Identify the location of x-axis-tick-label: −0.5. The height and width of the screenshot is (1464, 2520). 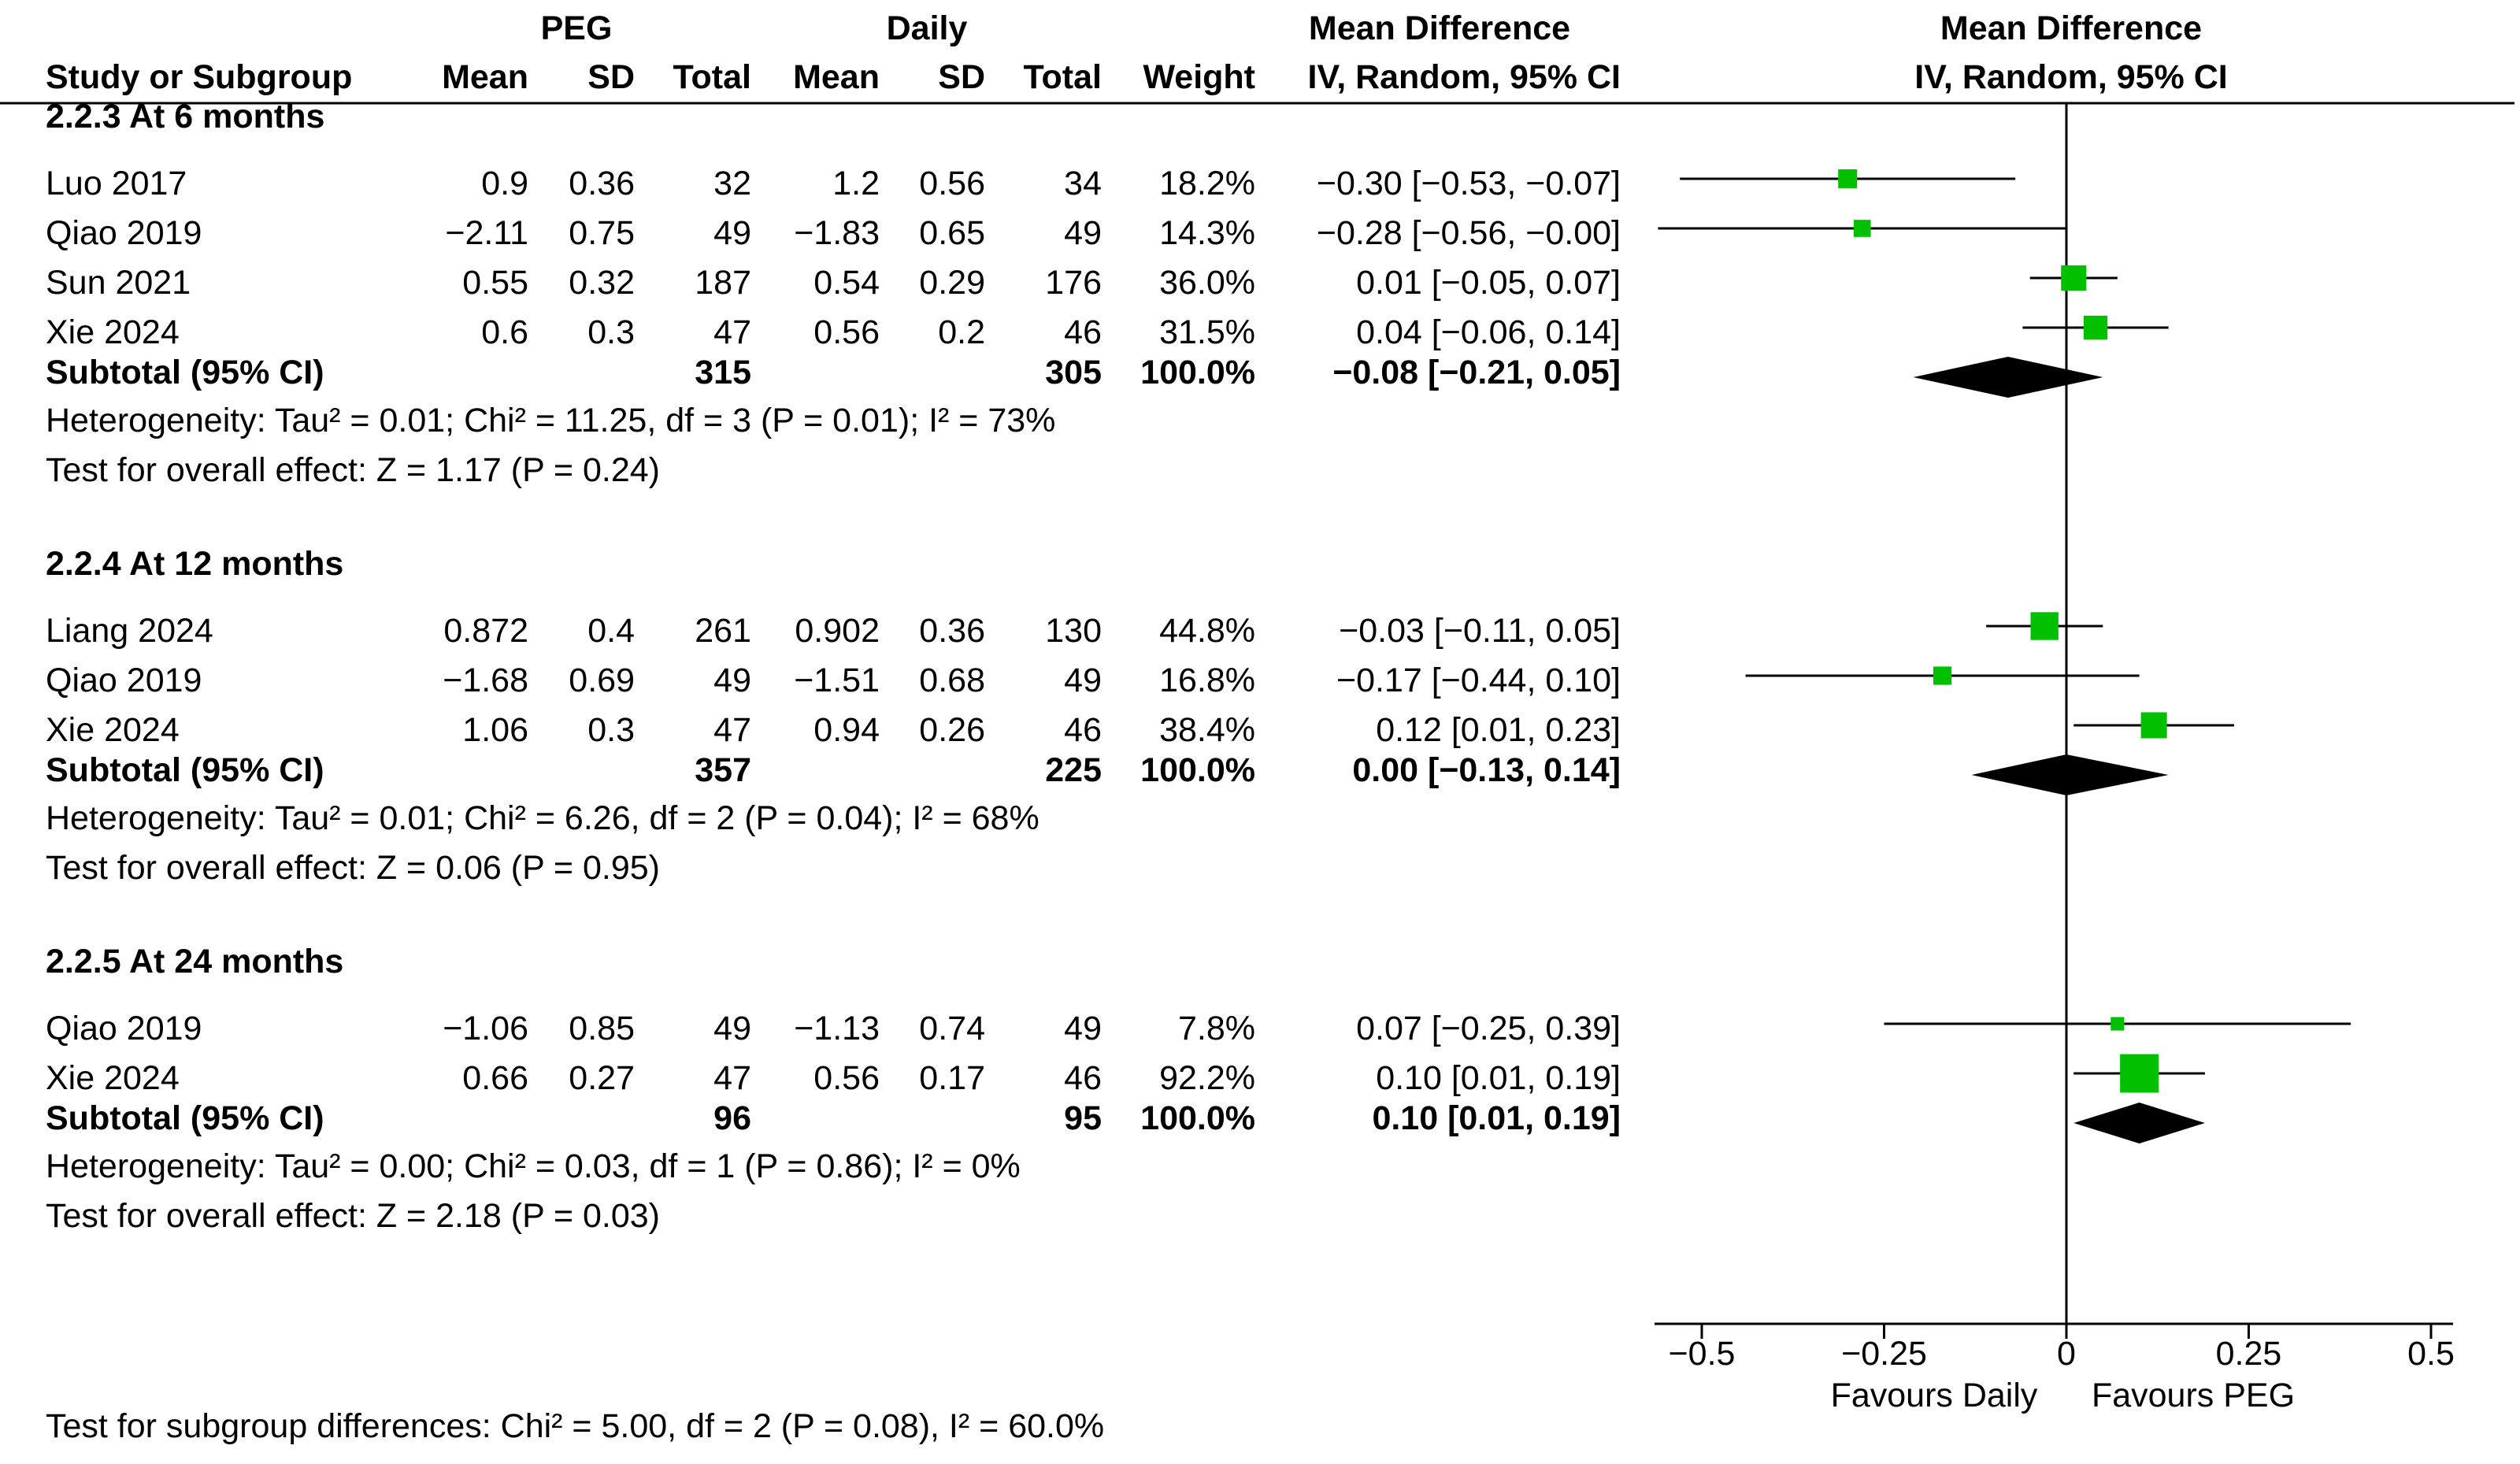
(1702, 1354).